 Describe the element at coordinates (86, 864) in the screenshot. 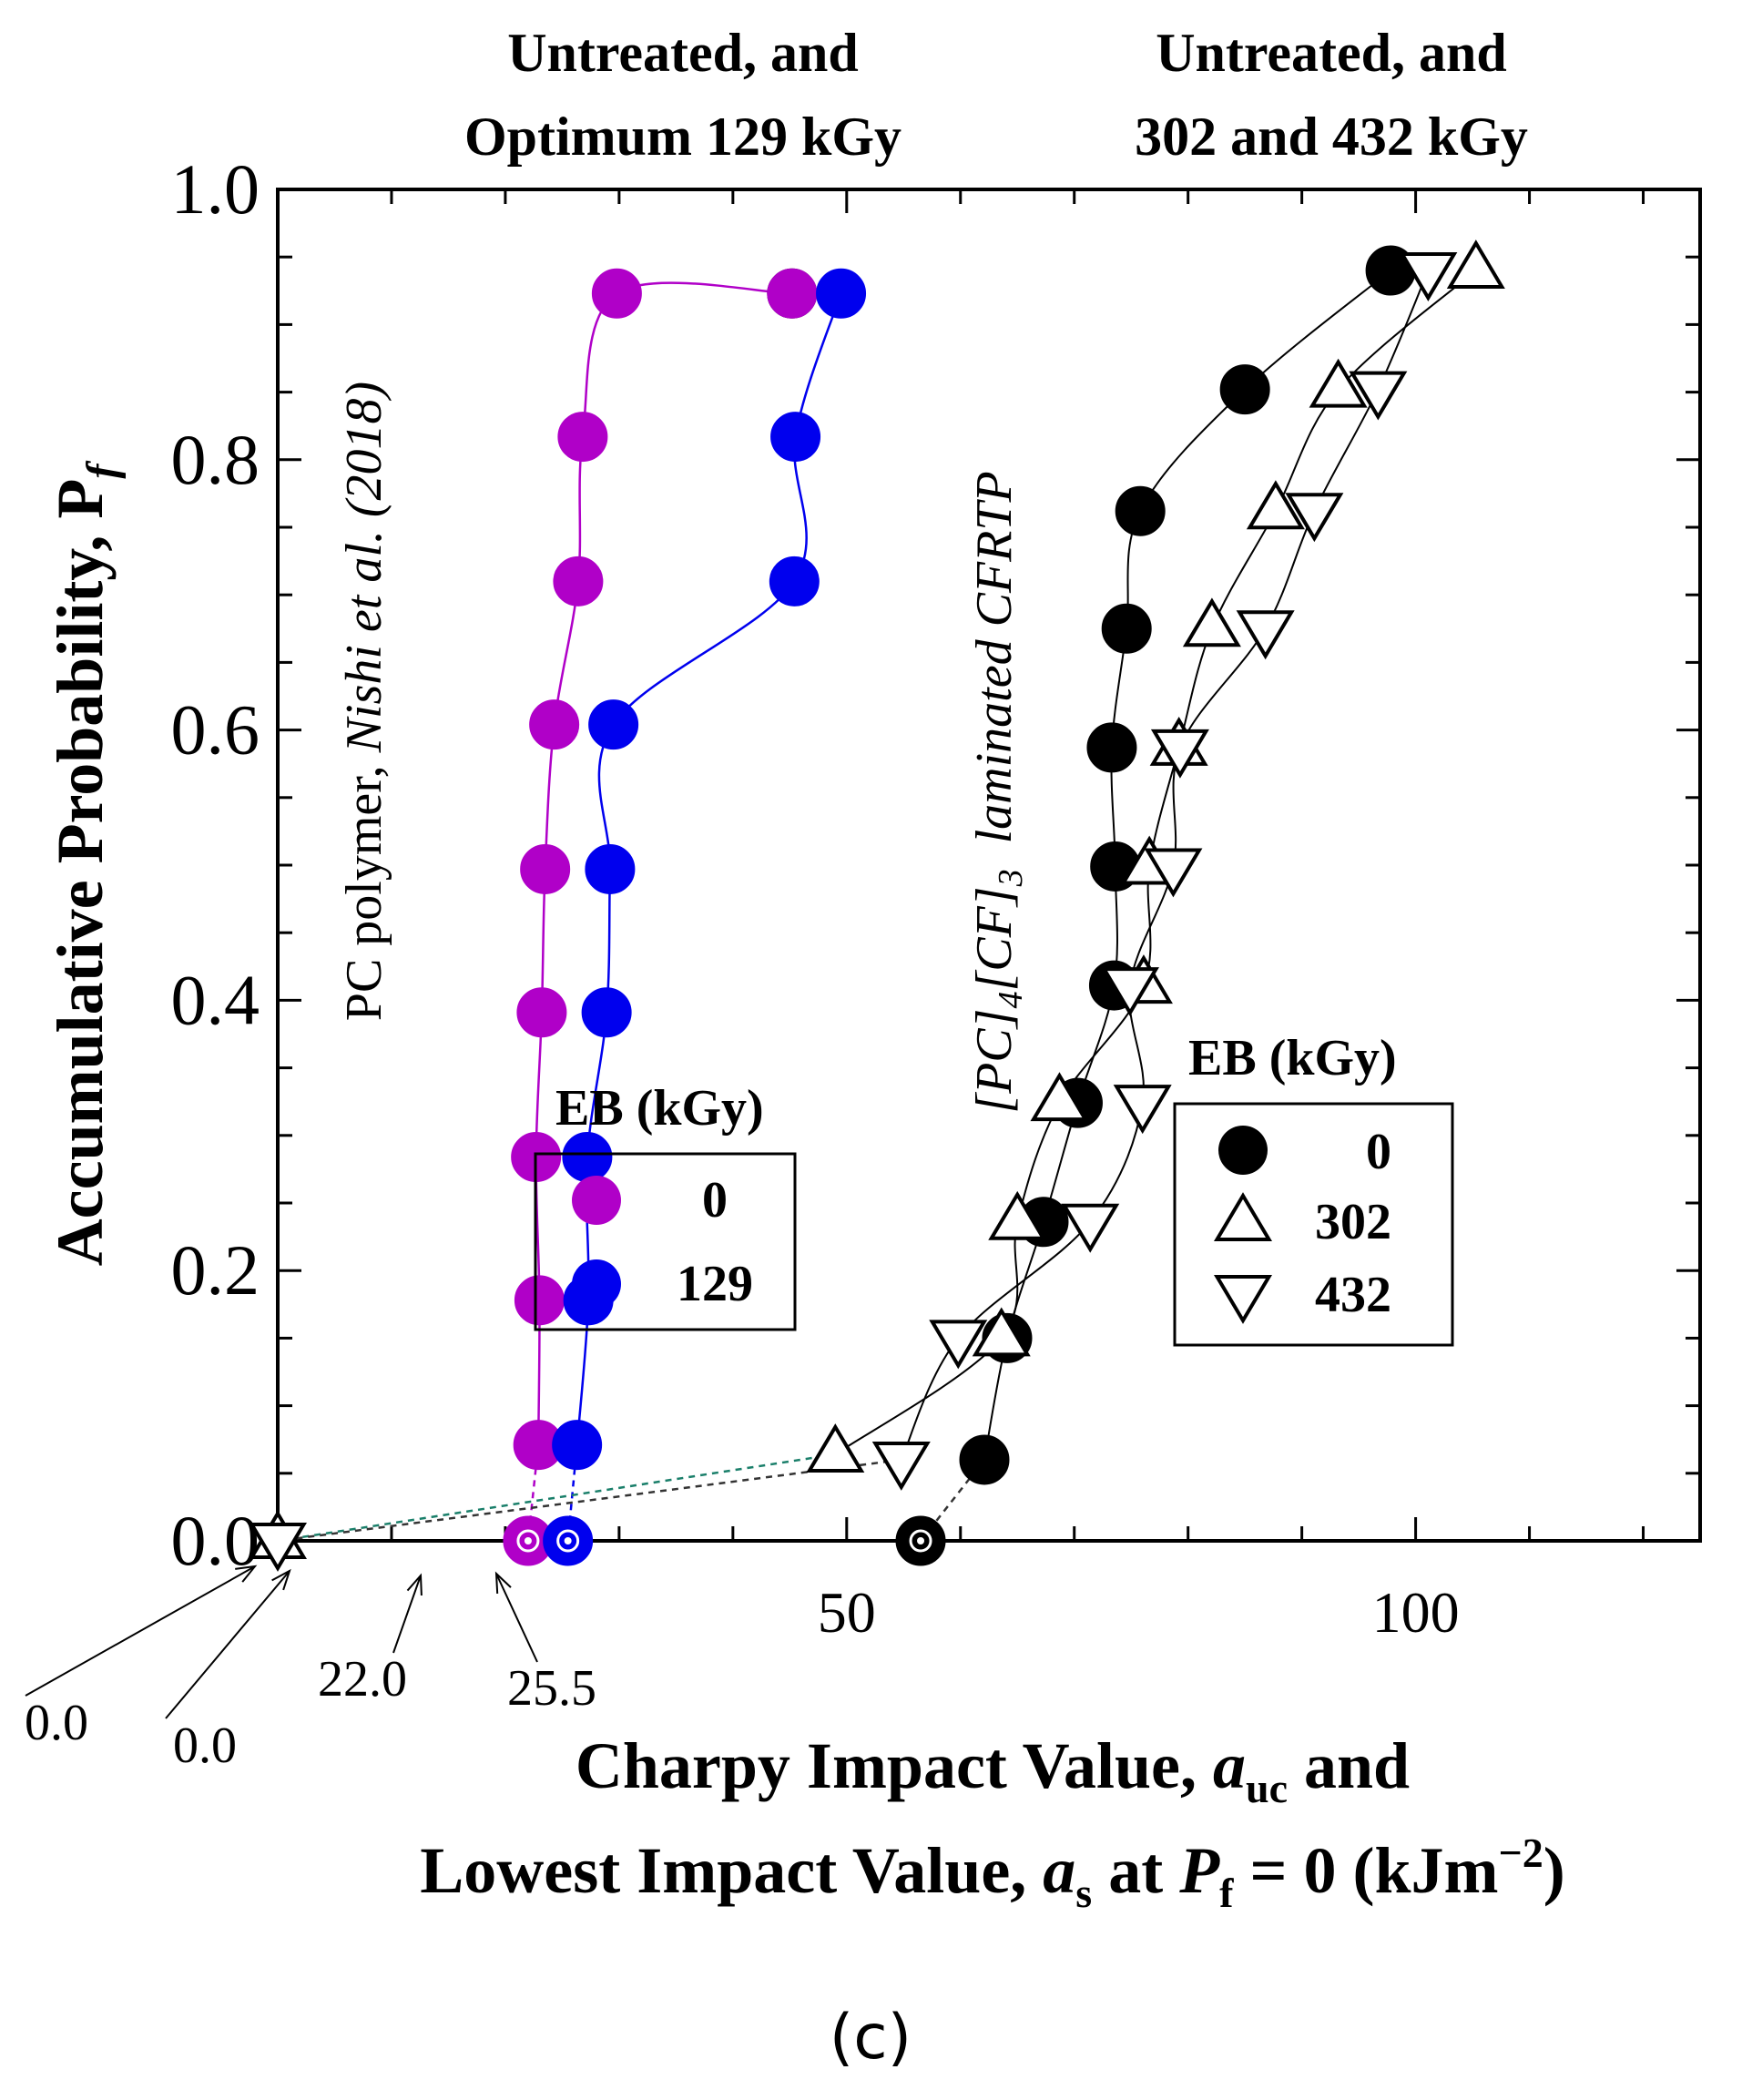

I see `y-axis-label: Accumulative Probability, Pf` at that location.